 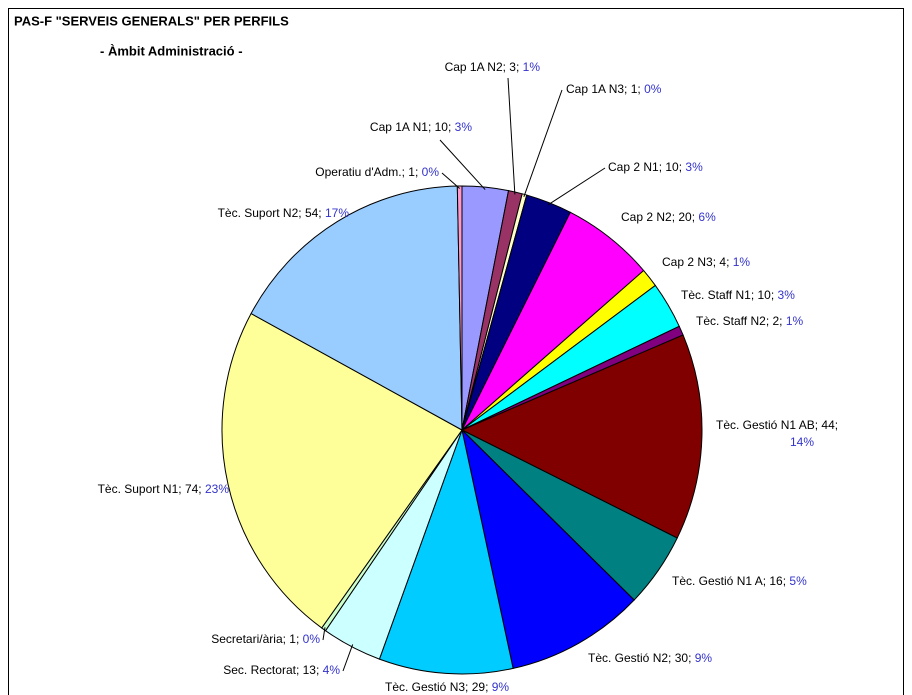 I want to click on chart-title: PAS-F "SERVEIS GENERALS" PER PERFILS, so click(x=151, y=20).